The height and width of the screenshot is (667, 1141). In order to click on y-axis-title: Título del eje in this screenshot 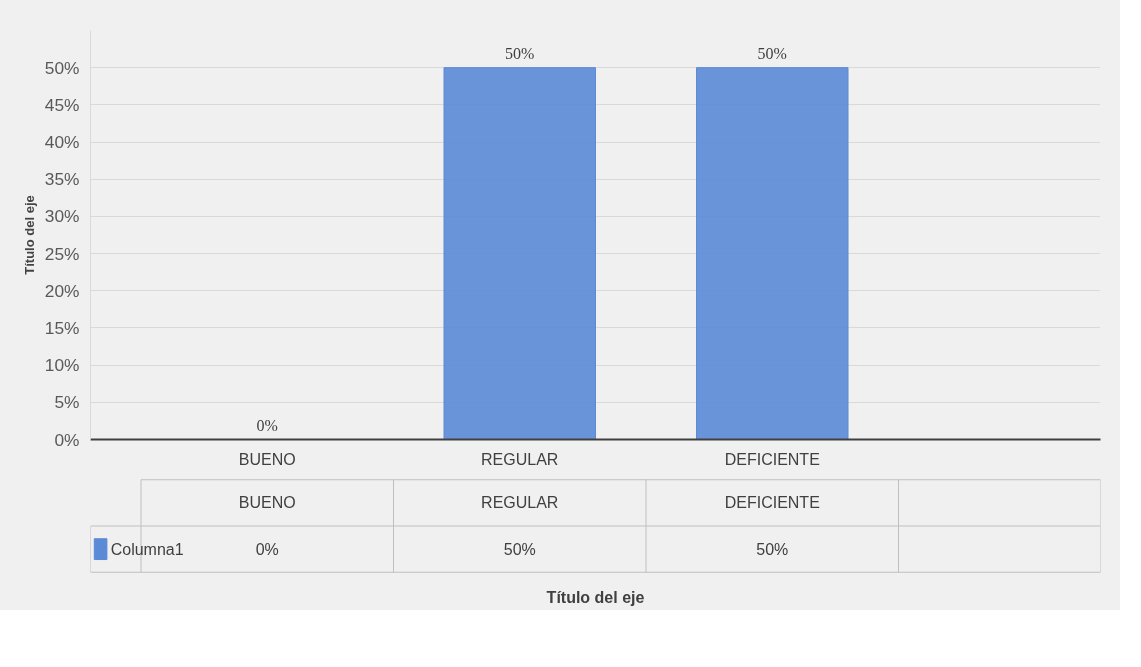, I will do `click(29, 235)`.